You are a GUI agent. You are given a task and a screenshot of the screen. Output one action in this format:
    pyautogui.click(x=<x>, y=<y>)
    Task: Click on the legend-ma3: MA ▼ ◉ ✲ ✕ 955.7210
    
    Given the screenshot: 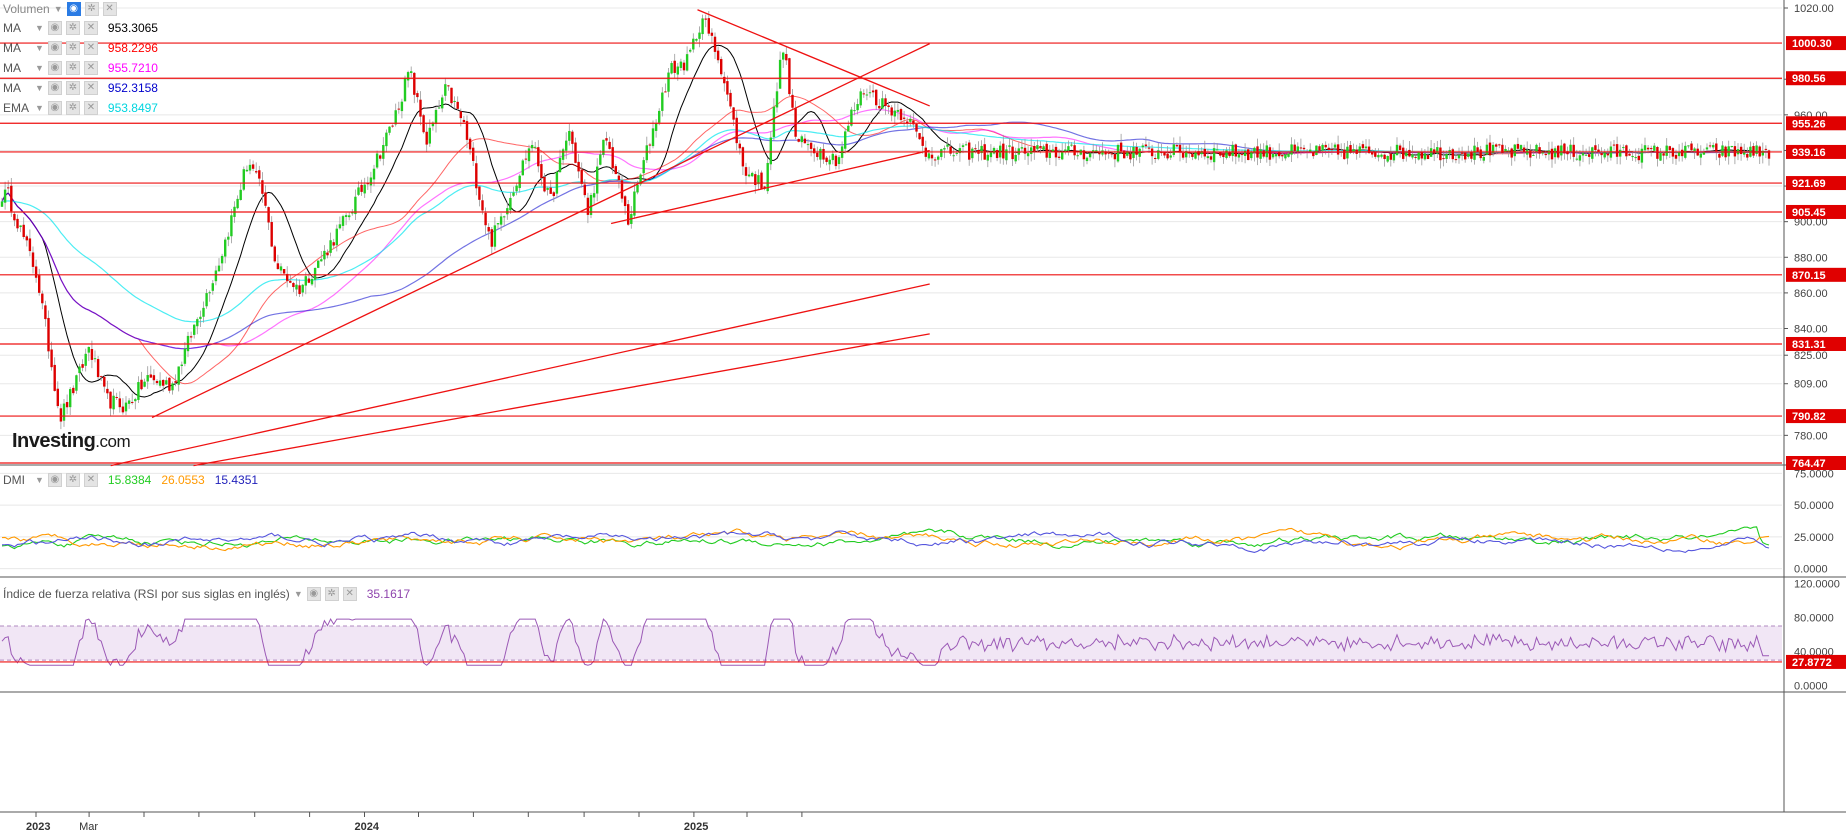 What is the action you would take?
    pyautogui.click(x=80, y=68)
    